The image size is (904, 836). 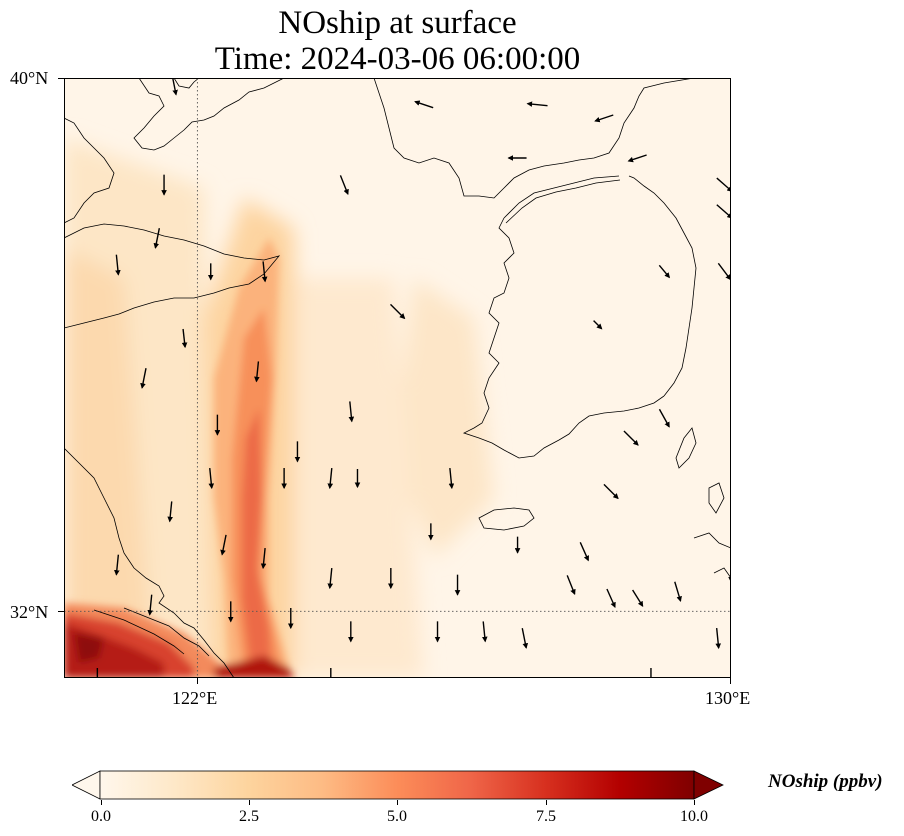 What do you see at coordinates (546, 816) in the screenshot?
I see `cbar-label-7-5: 7.5` at bounding box center [546, 816].